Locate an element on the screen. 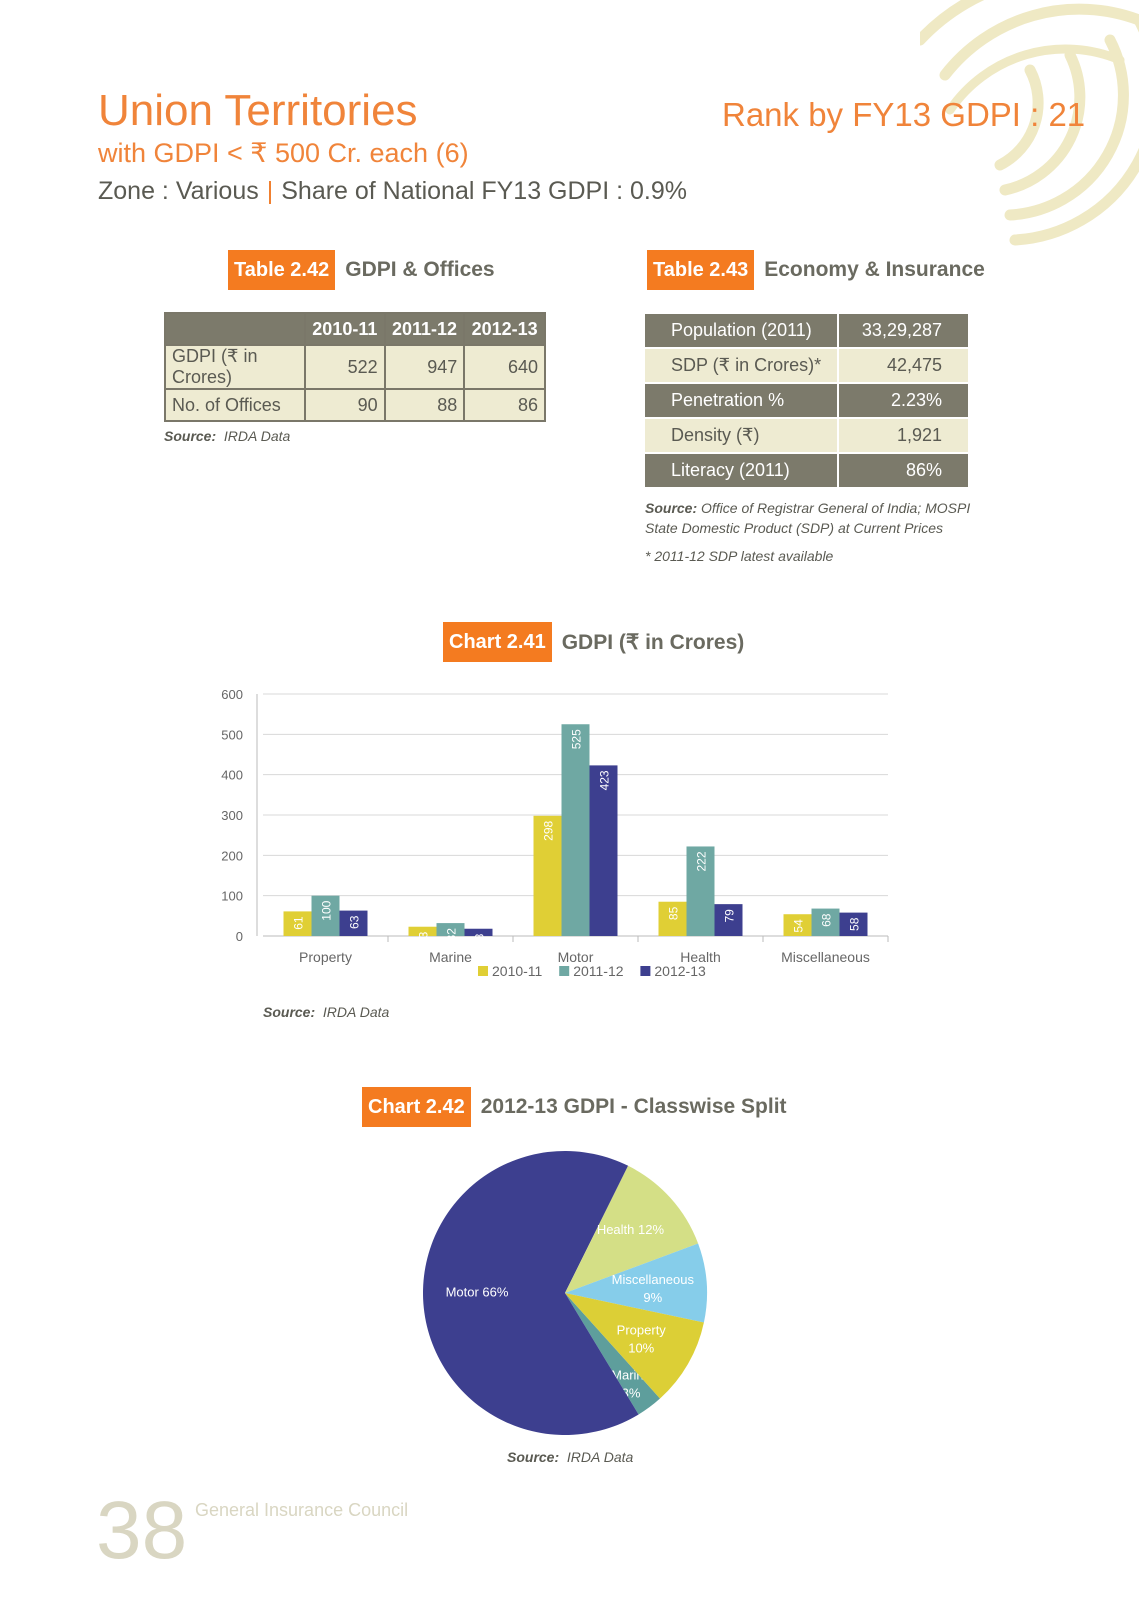 This screenshot has width=1139, height=1600. bar-value-label: 79 is located at coordinates (730, 916).